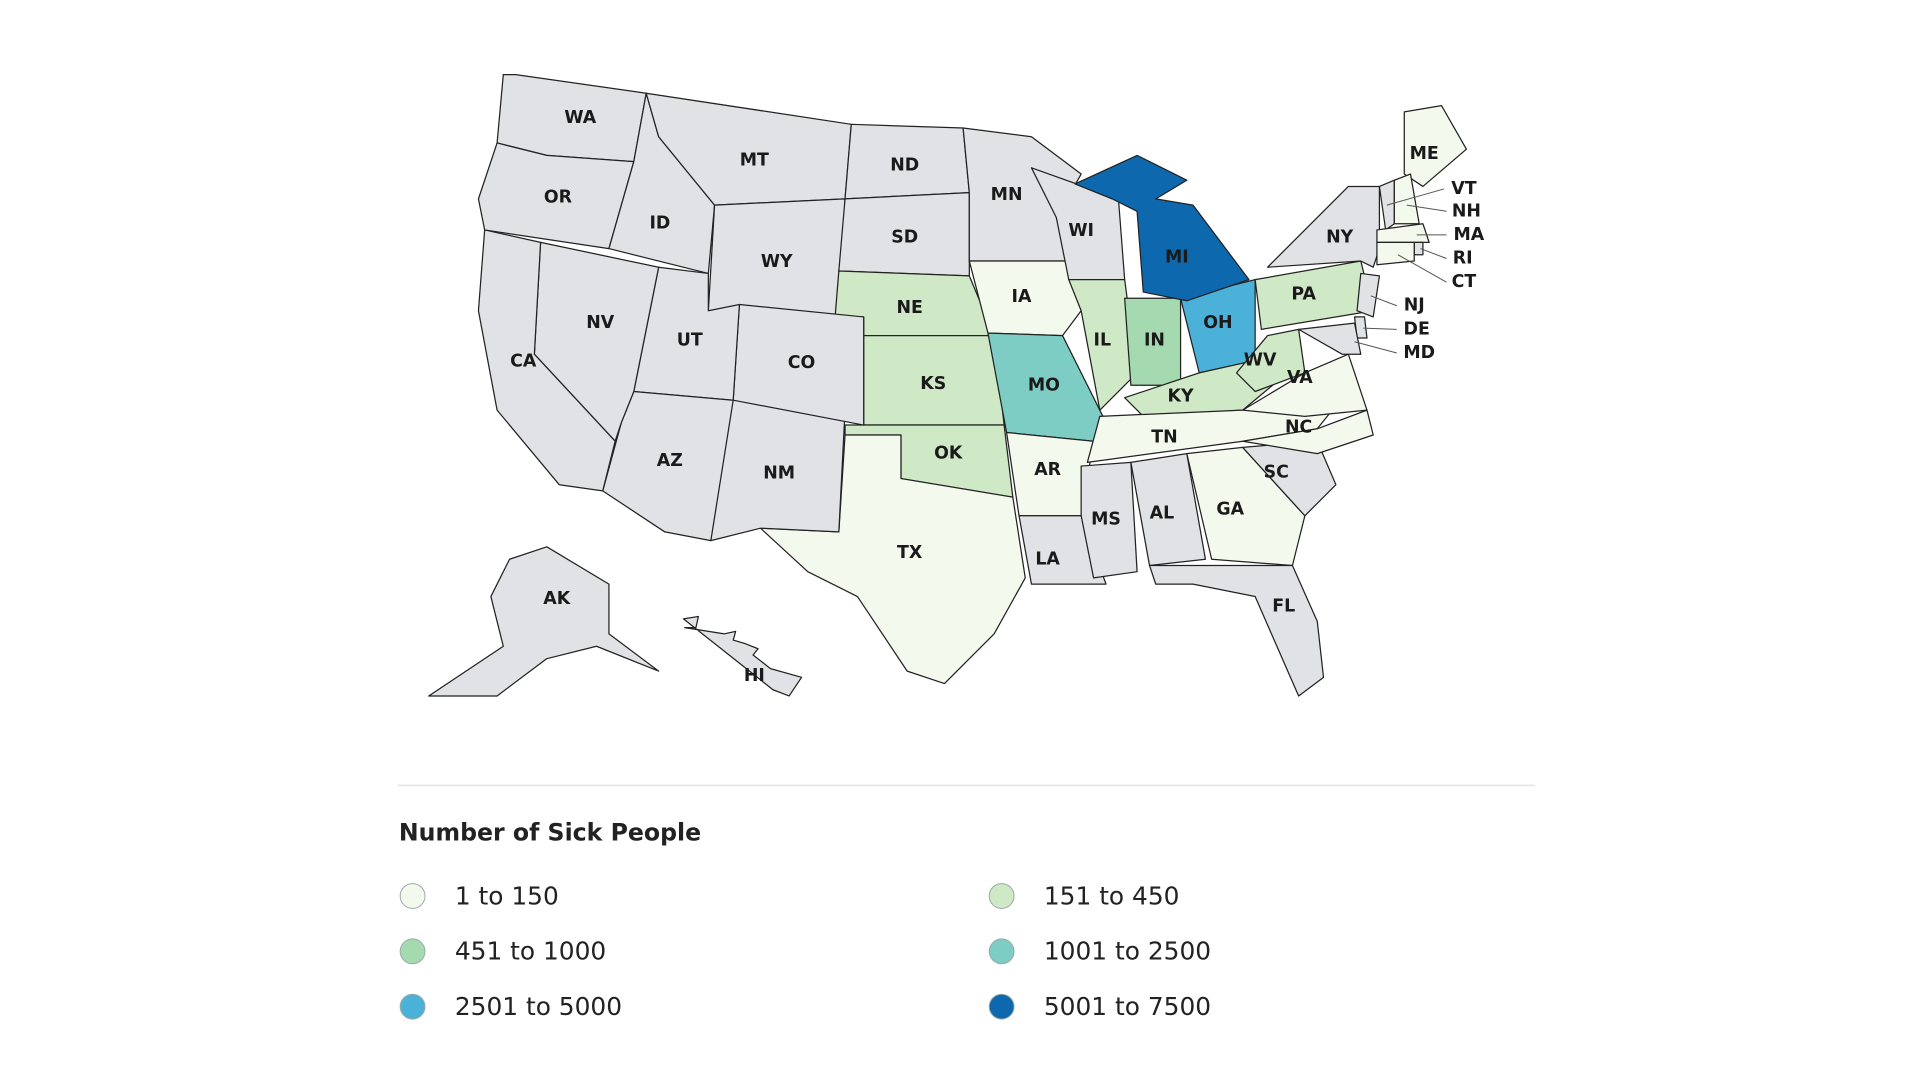 This screenshot has width=1920, height=1080. Describe the element at coordinates (550, 832) in the screenshot. I see `legend-title: Number of Sick People` at that location.